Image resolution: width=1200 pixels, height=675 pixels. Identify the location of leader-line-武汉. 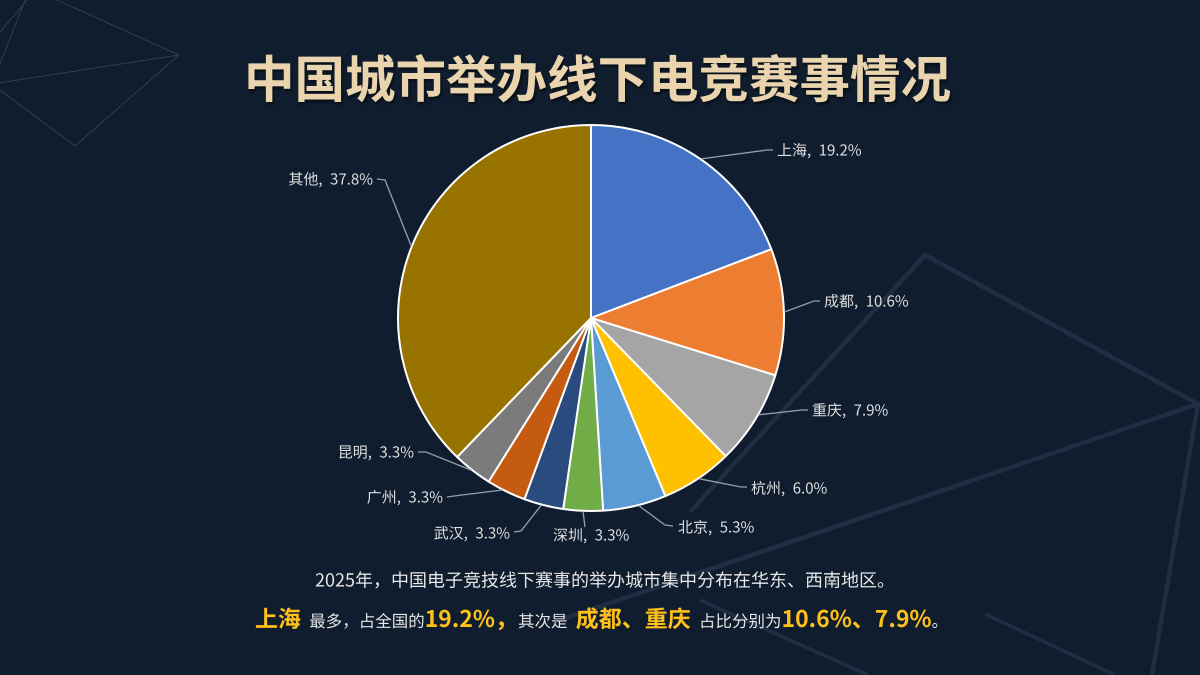
(527, 518).